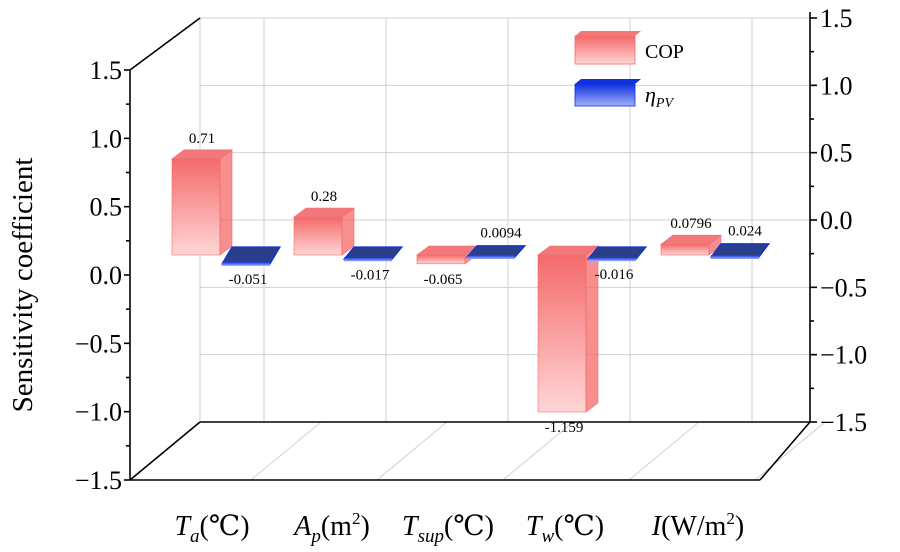 The height and width of the screenshot is (552, 900). Describe the element at coordinates (740, 251) in the screenshot. I see `bar-etapv-i` at that location.